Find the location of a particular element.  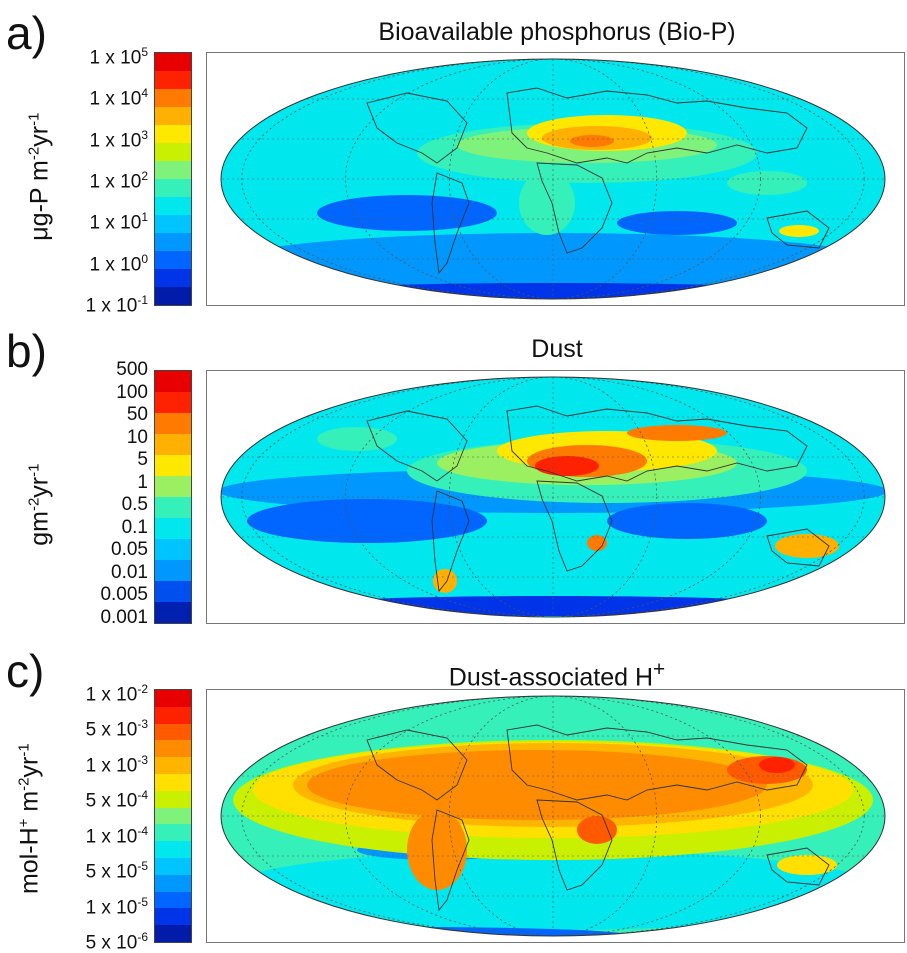

colorbar-tick: 1 x 10³ is located at coordinates (118, 139).